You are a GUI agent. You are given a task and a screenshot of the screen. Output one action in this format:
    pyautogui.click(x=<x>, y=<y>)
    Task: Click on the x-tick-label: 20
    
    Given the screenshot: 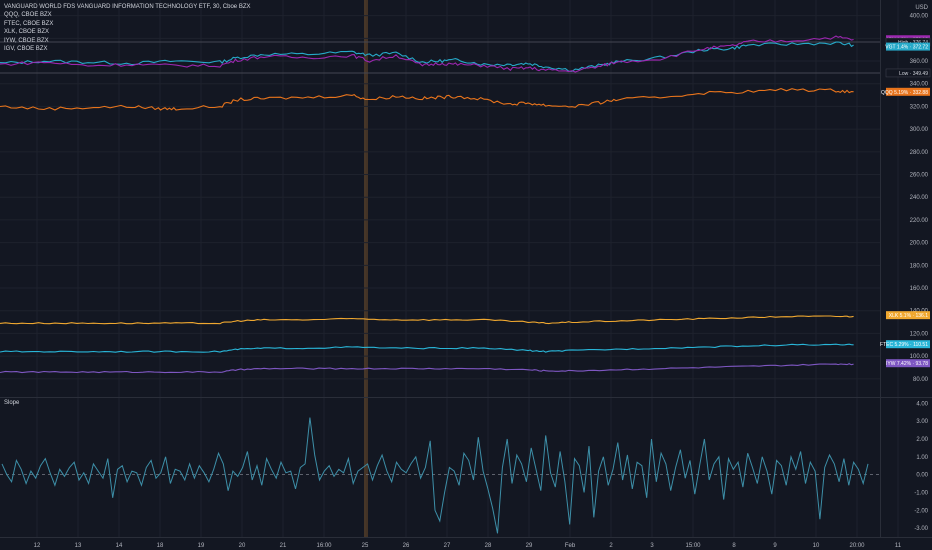 What is the action you would take?
    pyautogui.click(x=242, y=546)
    